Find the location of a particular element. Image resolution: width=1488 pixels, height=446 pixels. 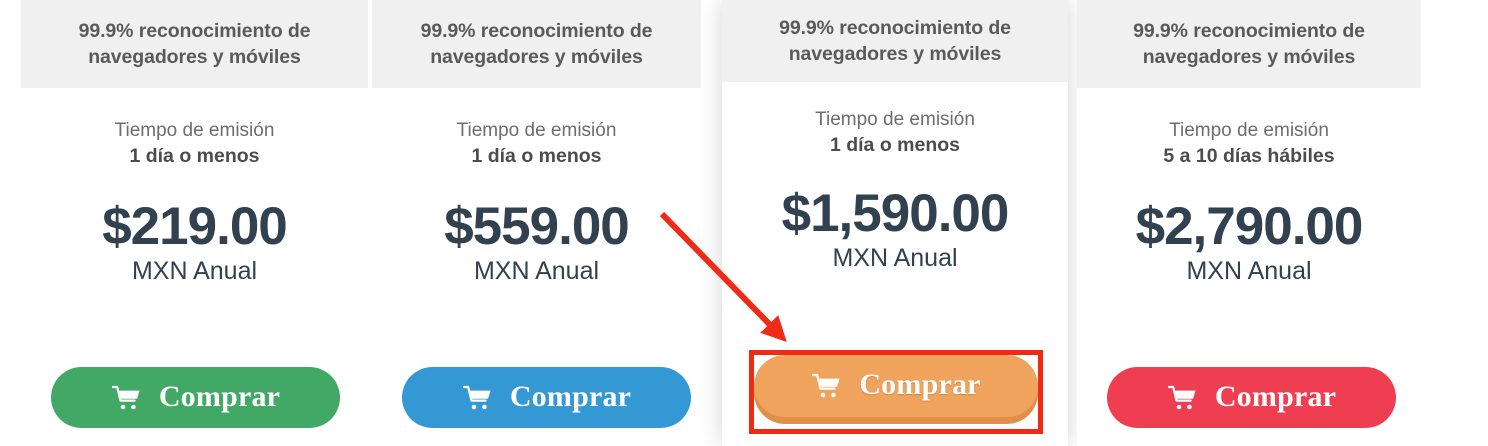

comprar-button-plan-4: Comprar is located at coordinates (1251, 397).